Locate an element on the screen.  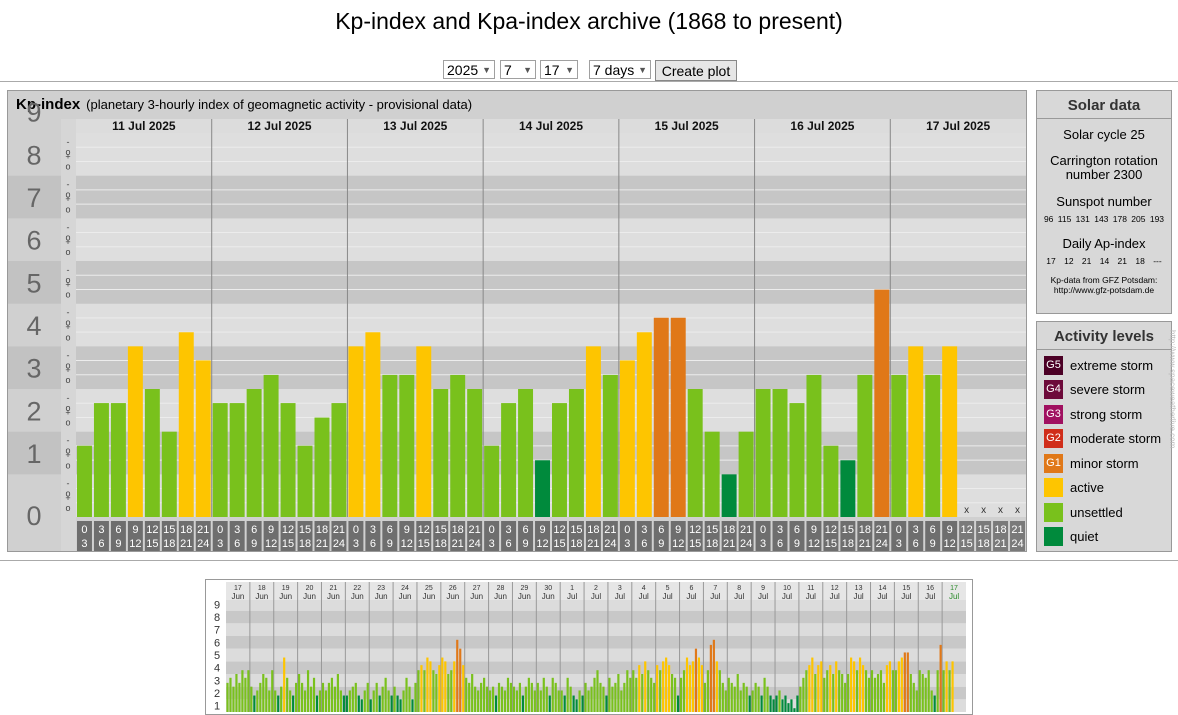
legend-item: quiet is located at coordinates (1104, 537).